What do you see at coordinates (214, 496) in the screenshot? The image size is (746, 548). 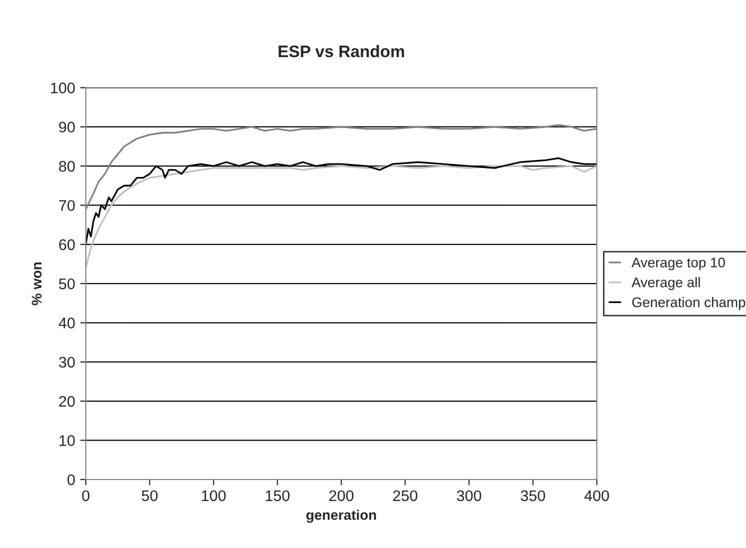 I see `x-tick-label: 100` at bounding box center [214, 496].